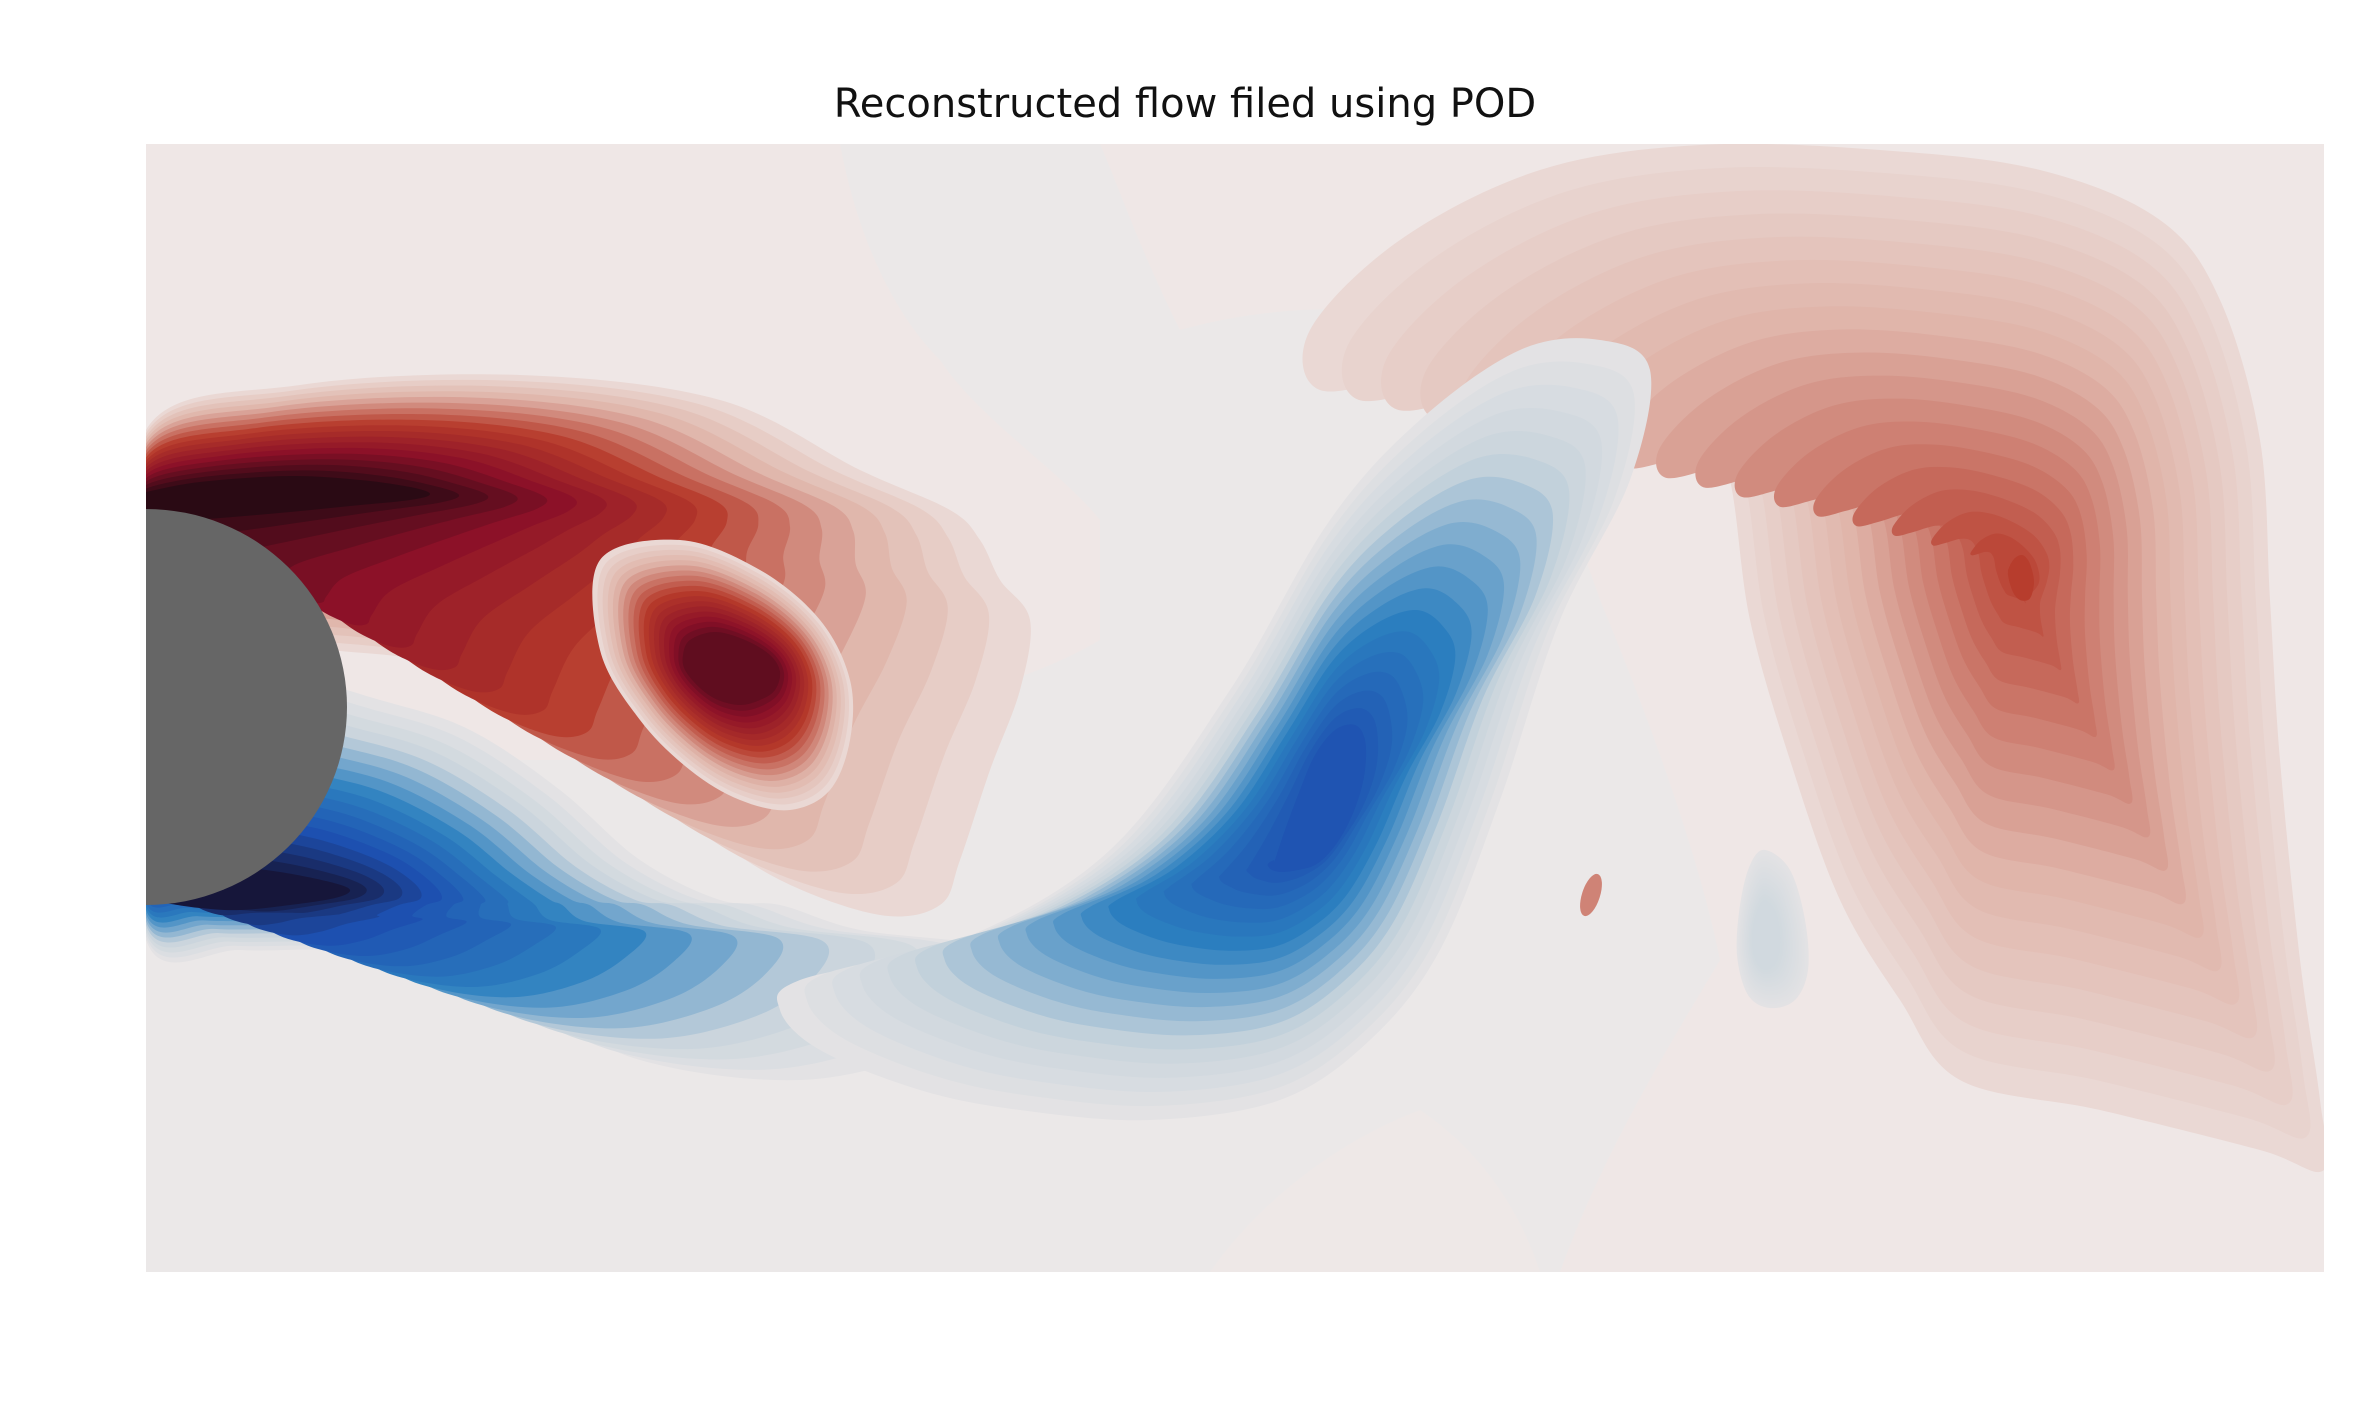 This screenshot has height=1410, width=2370. Describe the element at coordinates (1591, 895) in the screenshot. I see `contour-blip` at that location.